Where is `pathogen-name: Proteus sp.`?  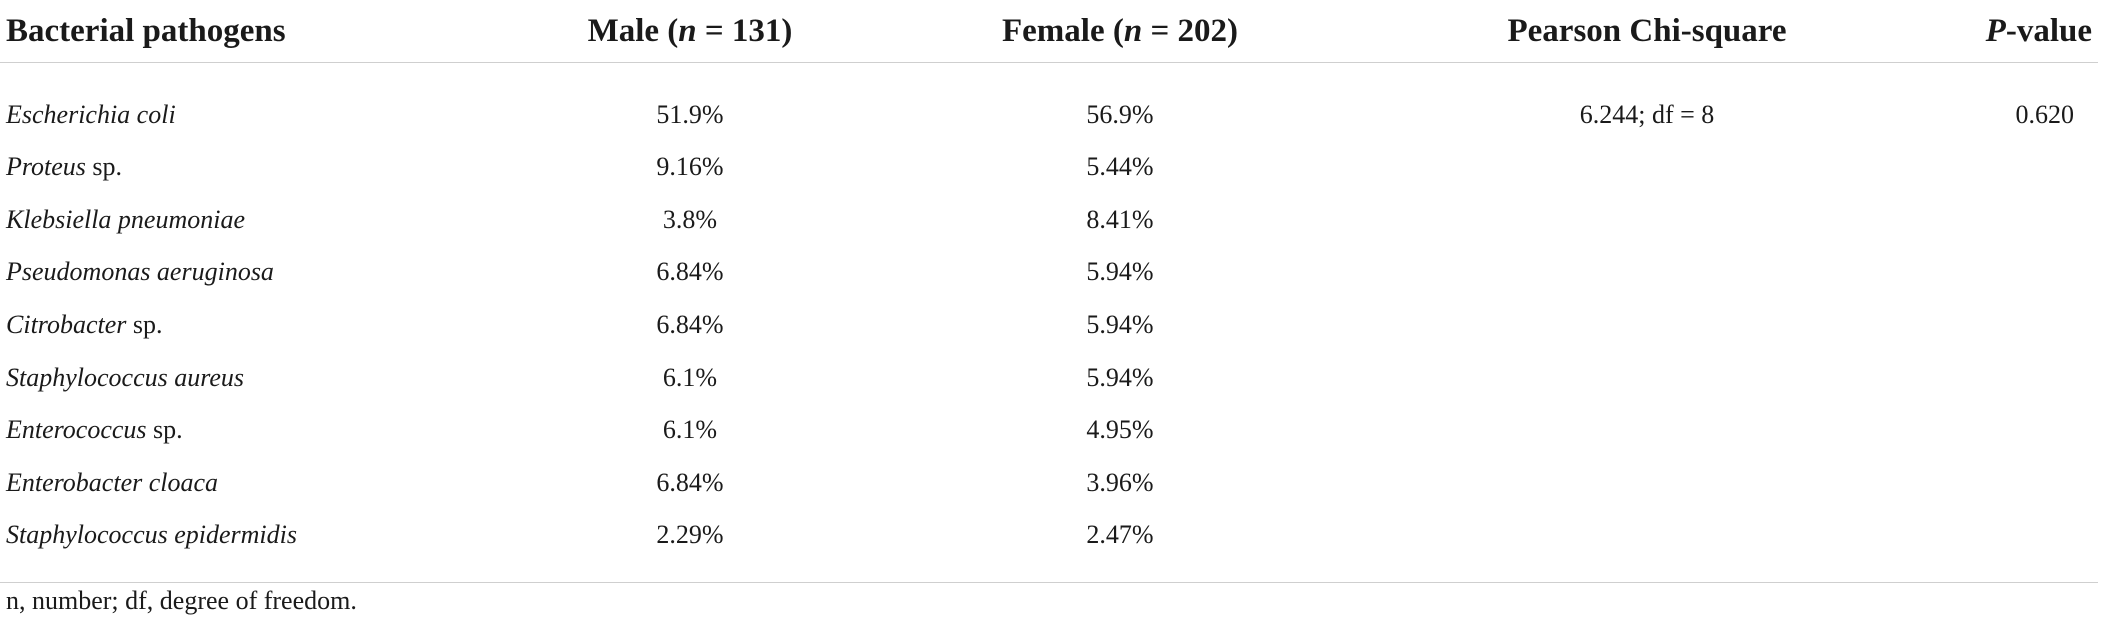 pathogen-name: Proteus sp. is located at coordinates (64, 167).